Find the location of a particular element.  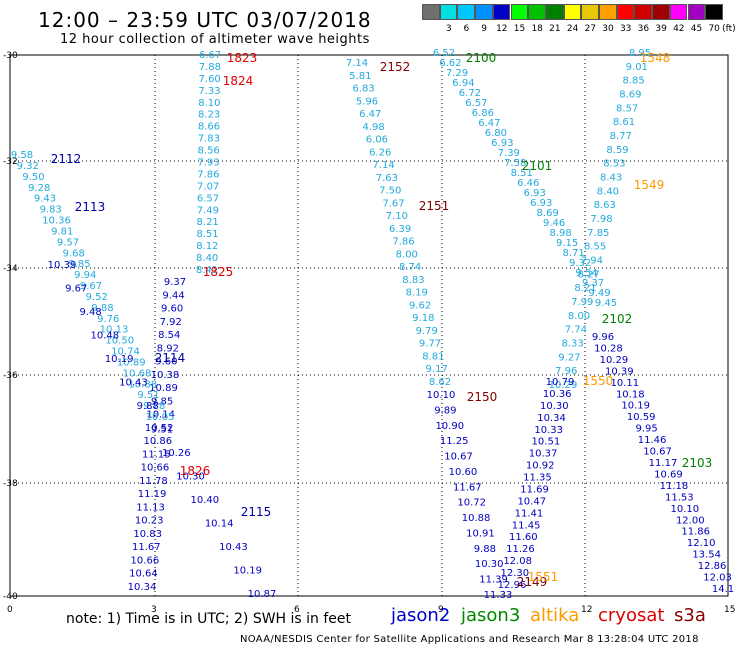

scale-label: 70 is located at coordinates (714, 29).